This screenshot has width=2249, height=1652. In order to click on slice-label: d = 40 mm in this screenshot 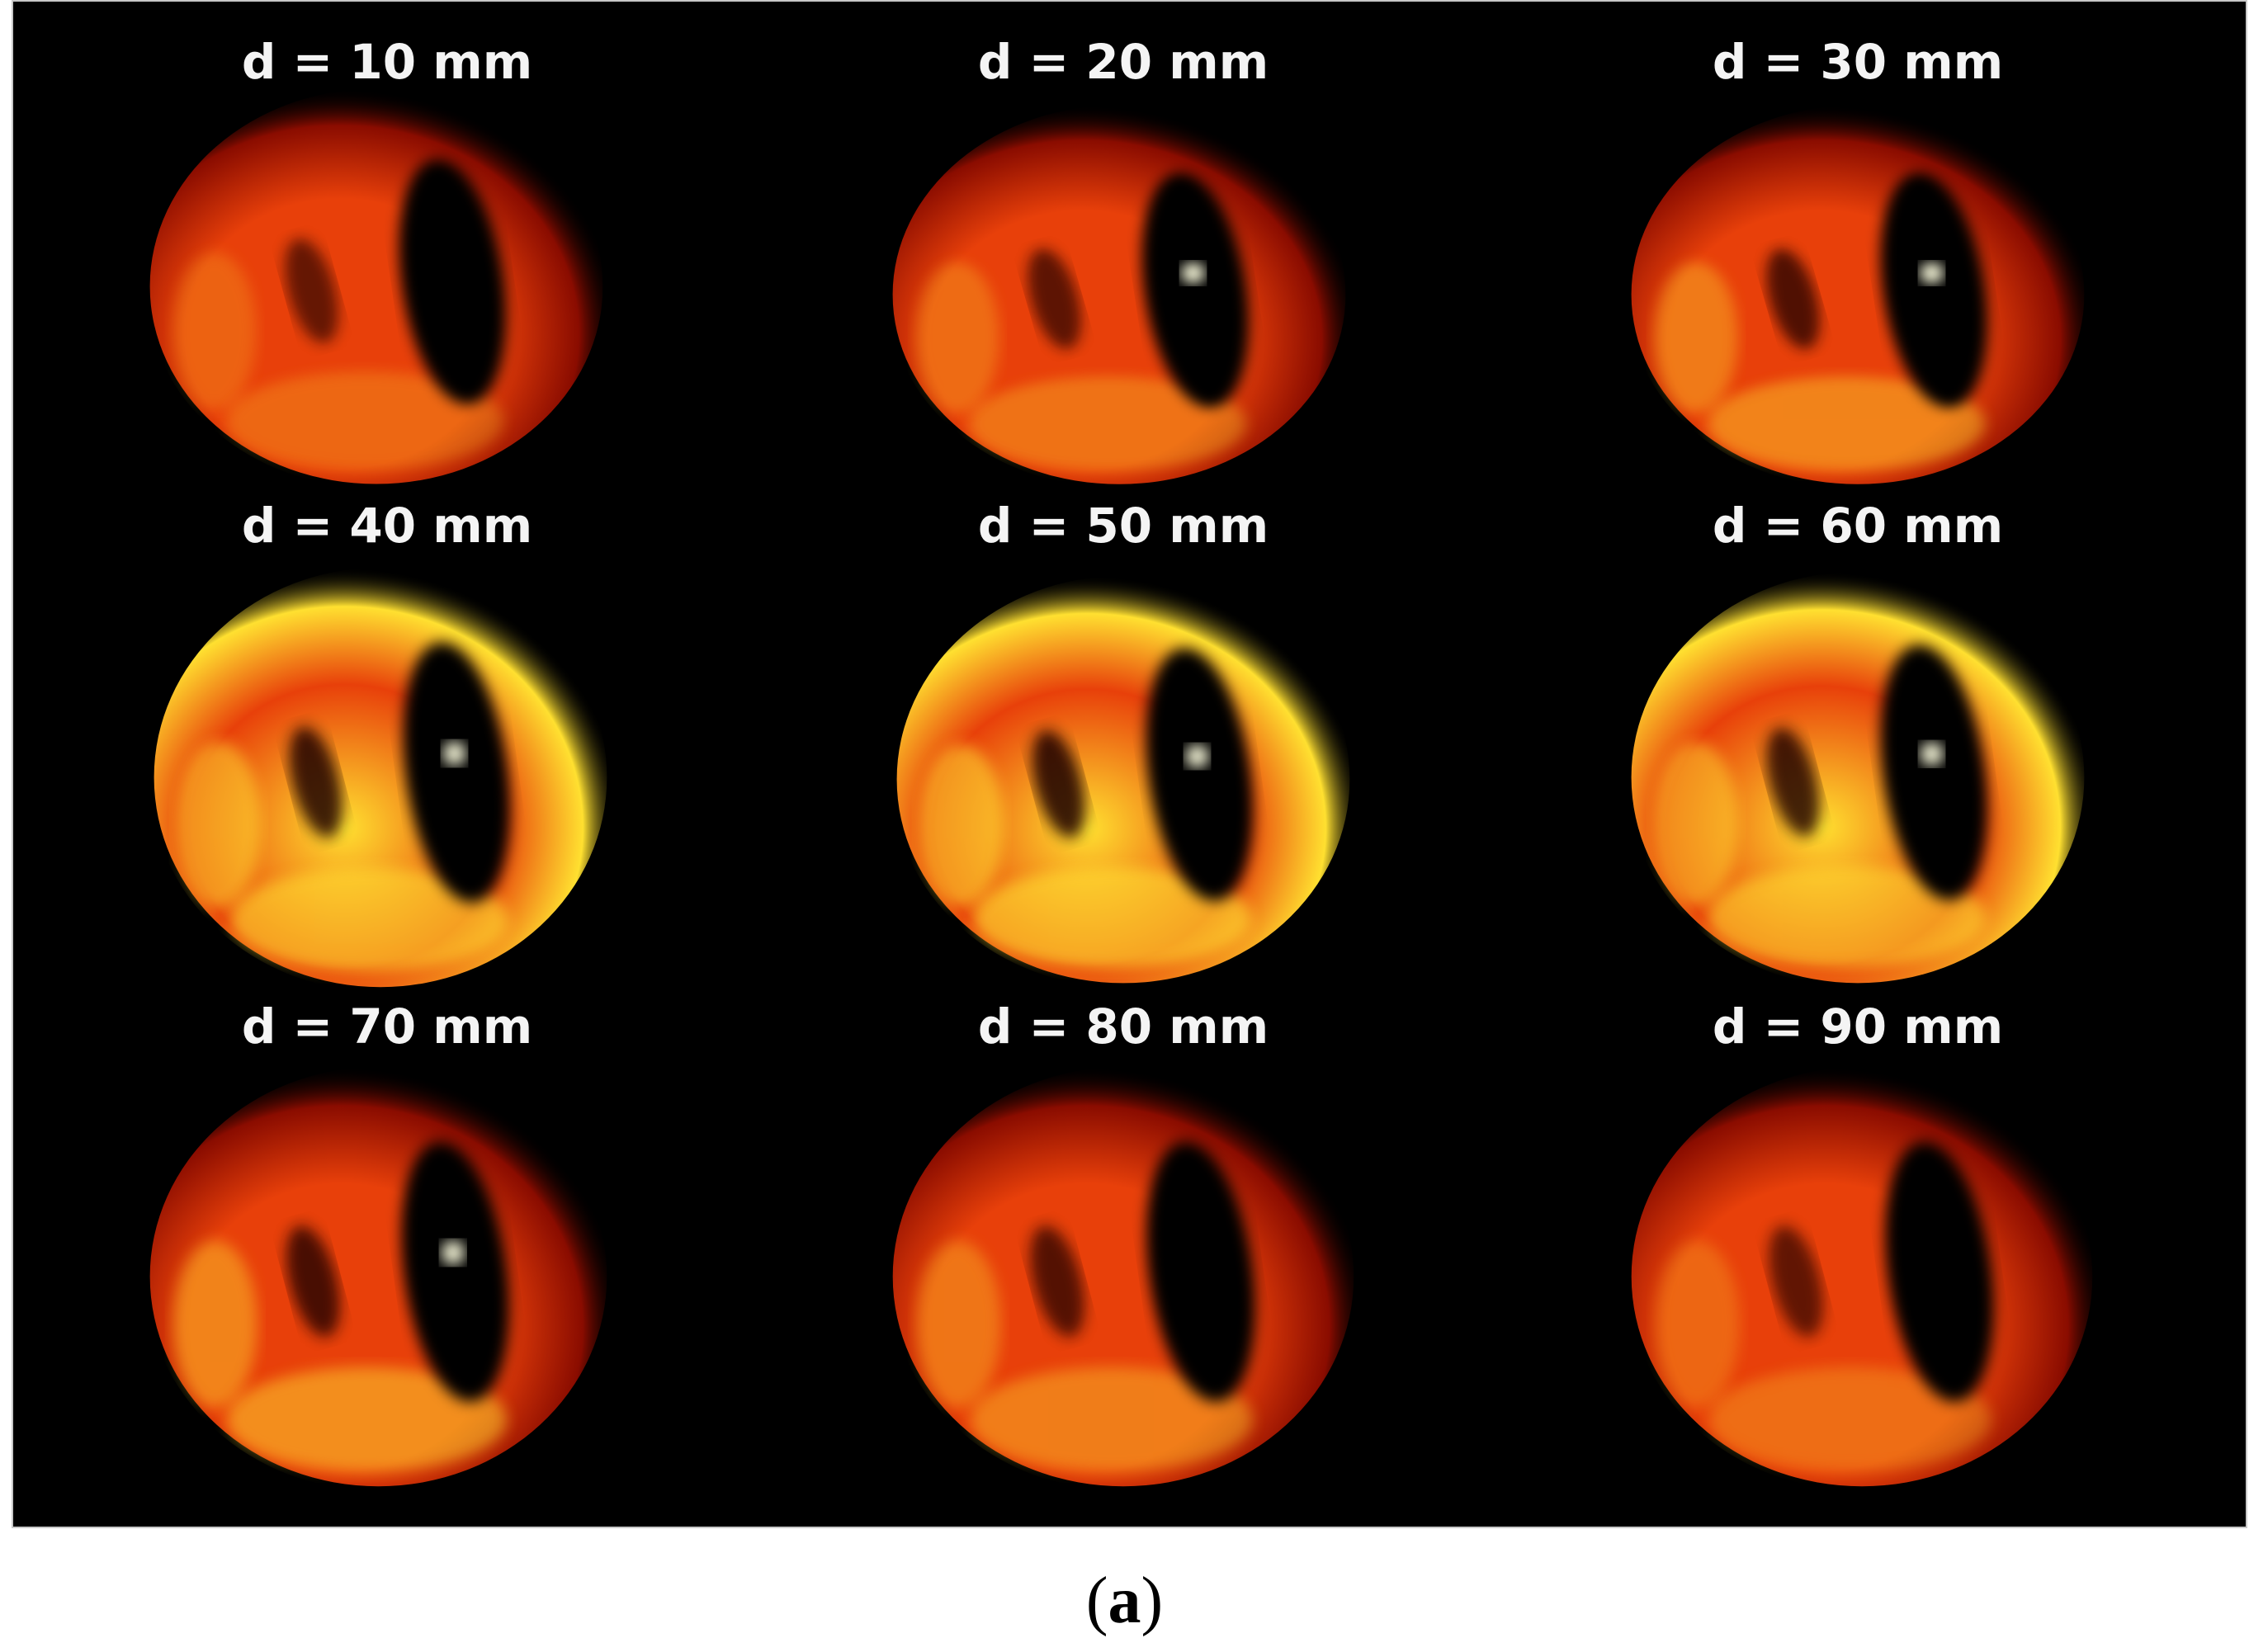, I will do `click(387, 526)`.